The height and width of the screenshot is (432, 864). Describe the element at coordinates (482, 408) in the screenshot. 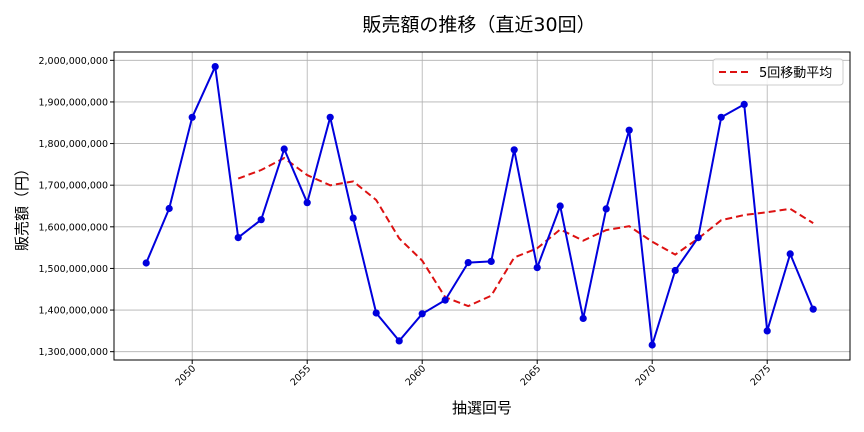

I see `x-axis-label: 抽選回号` at that location.